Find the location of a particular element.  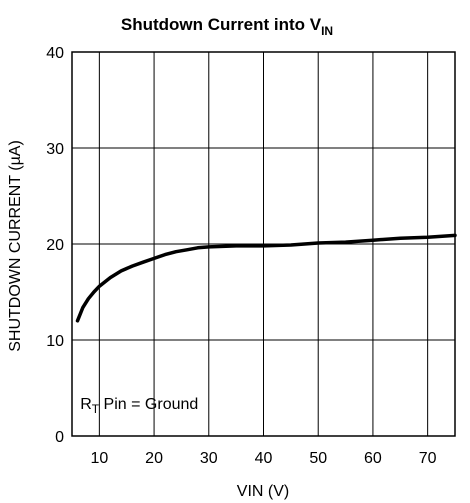

y-tick-label: 0 is located at coordinates (59, 437).